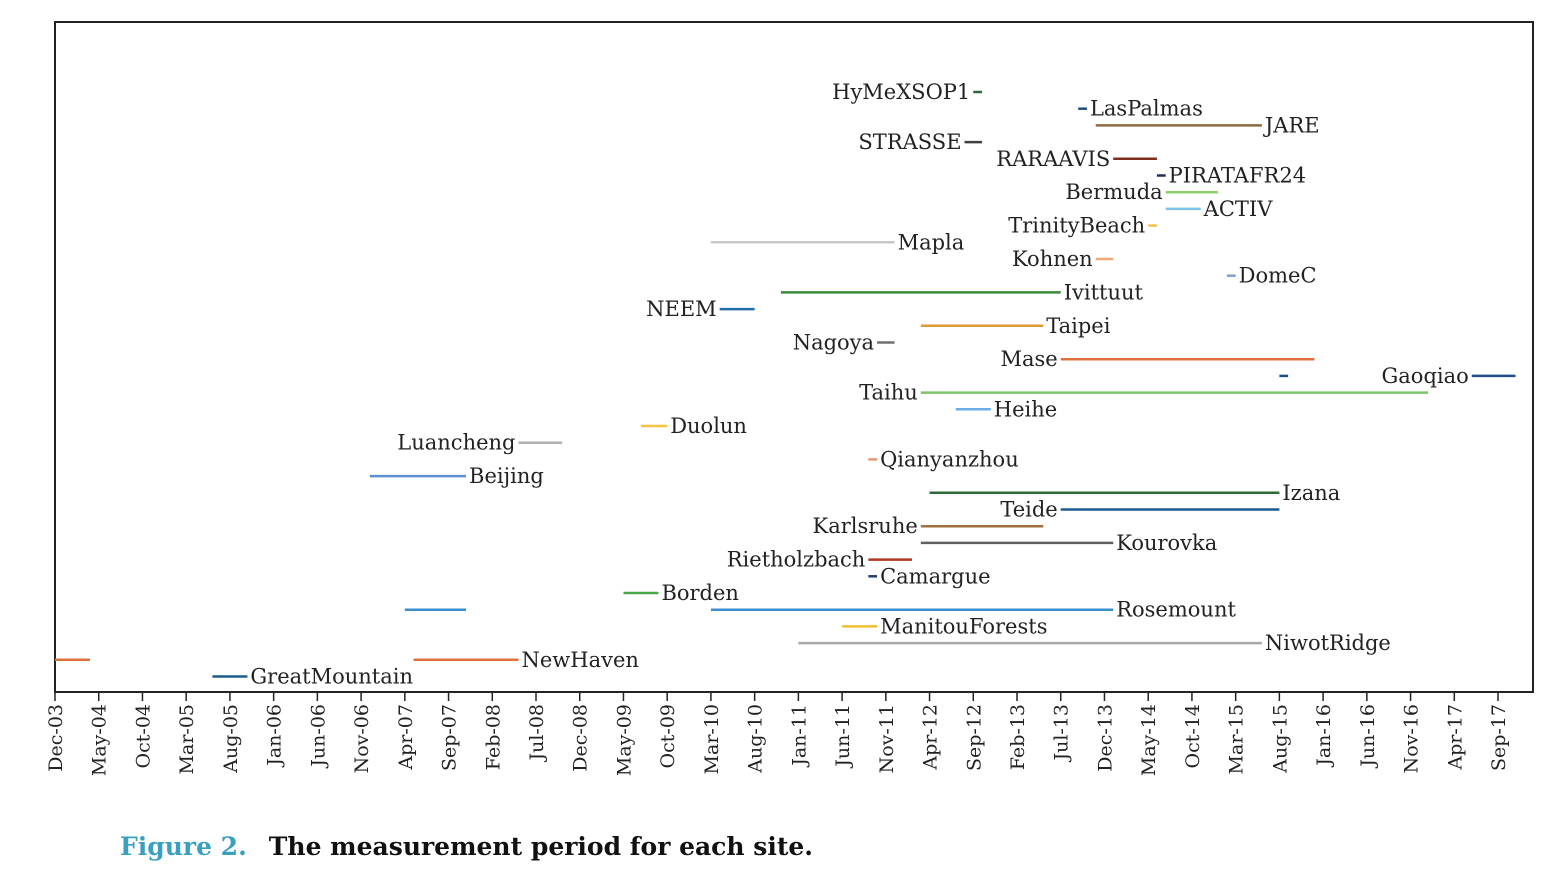 Image resolution: width=1560 pixels, height=888 pixels. Describe the element at coordinates (275, 736) in the screenshot. I see `x-tick-label: Jan-06` at that location.